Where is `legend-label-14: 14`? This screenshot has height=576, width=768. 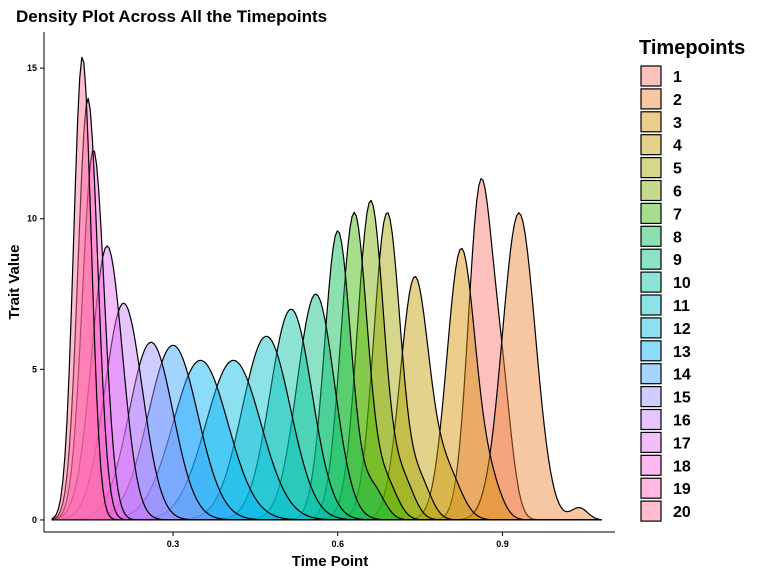
legend-label-14: 14 is located at coordinates (682, 375).